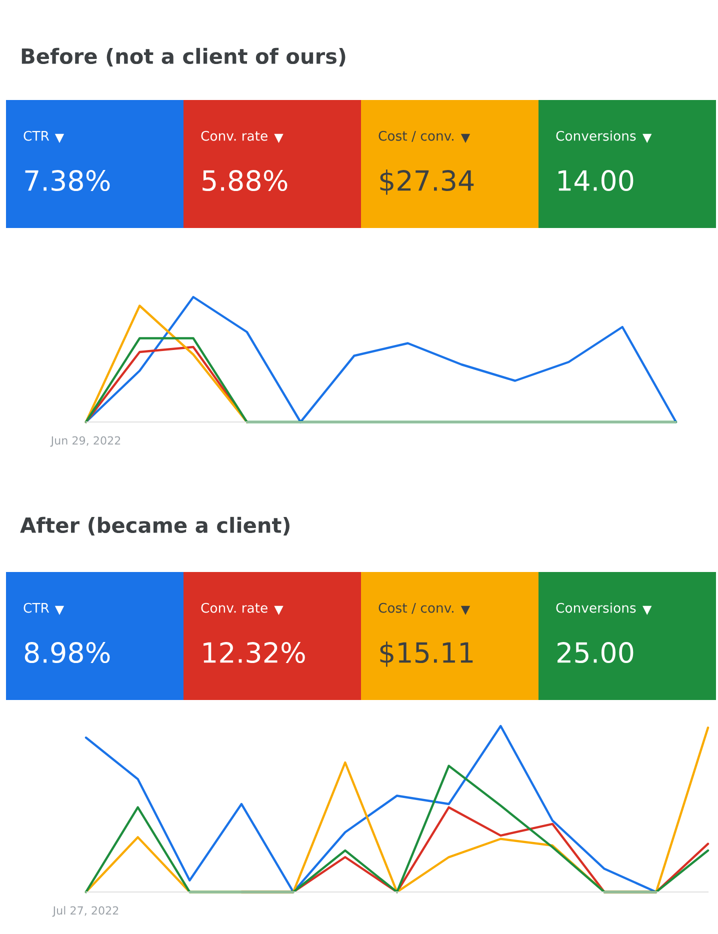 The height and width of the screenshot is (934, 718). Describe the element at coordinates (426, 654) in the screenshot. I see `text: $15.11` at that location.